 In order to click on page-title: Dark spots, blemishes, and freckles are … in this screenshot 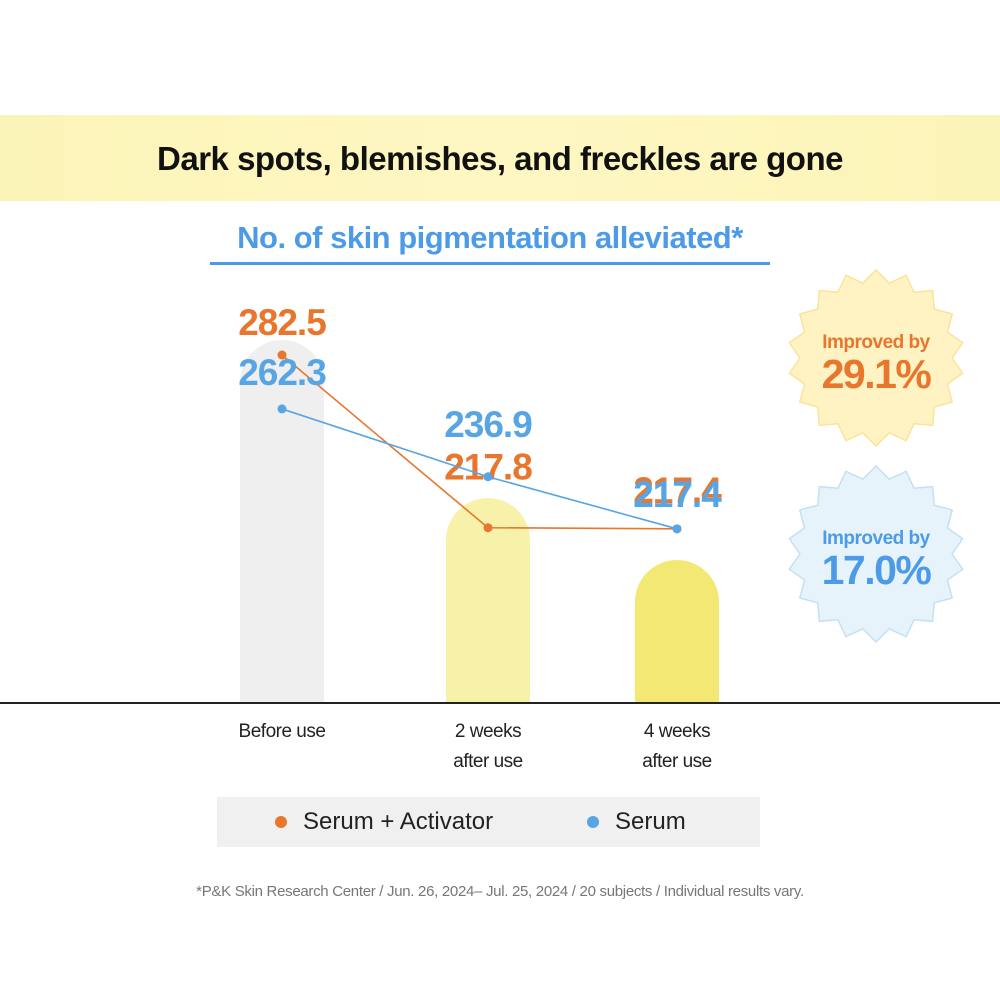, I will do `click(500, 158)`.